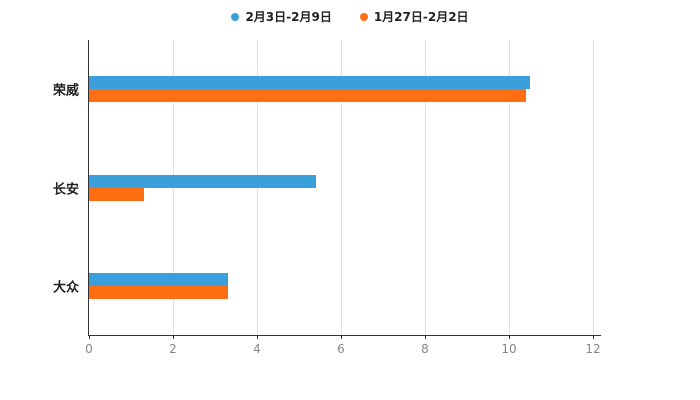 The width and height of the screenshot is (700, 400). I want to click on bar-长安-series-0, so click(202, 181).